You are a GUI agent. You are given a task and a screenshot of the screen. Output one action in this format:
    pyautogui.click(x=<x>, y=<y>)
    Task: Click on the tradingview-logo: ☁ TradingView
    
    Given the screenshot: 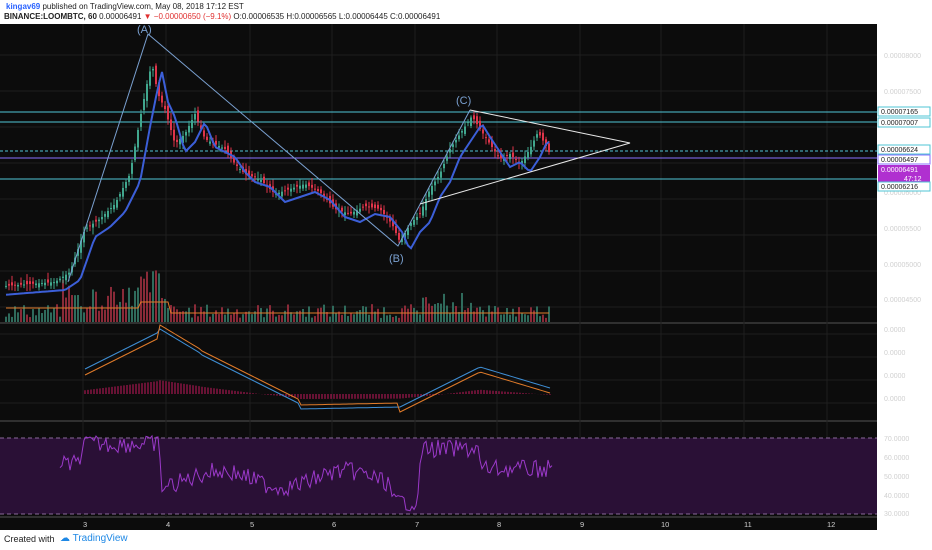 What is the action you would take?
    pyautogui.click(x=94, y=538)
    